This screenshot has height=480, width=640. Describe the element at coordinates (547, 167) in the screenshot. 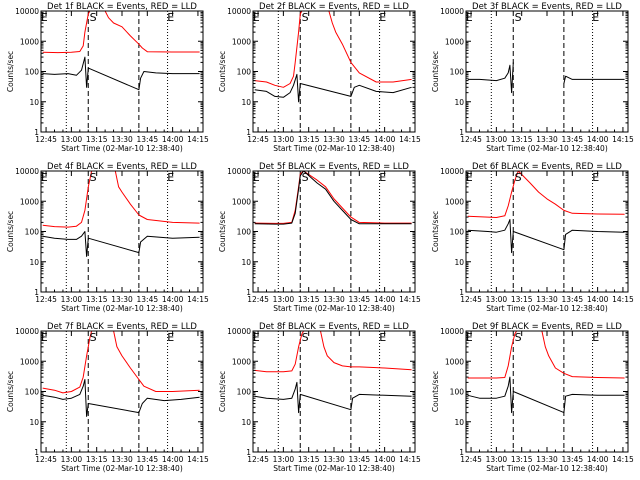

I see `panel-title: Det 6f BLACK = Events, RED = LLD` at that location.